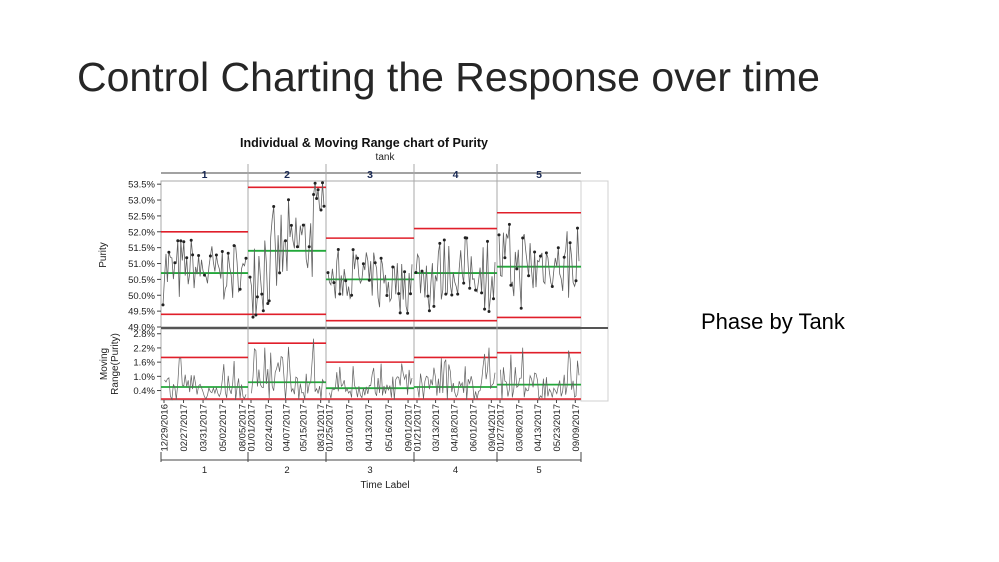 Image resolution: width=999 pixels, height=562 pixels. I want to click on y-tick-label: 50.5%, so click(141, 280).